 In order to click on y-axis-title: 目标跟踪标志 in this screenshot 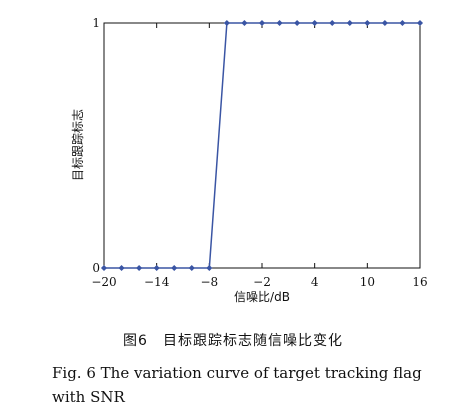, I will do `click(78, 145)`.